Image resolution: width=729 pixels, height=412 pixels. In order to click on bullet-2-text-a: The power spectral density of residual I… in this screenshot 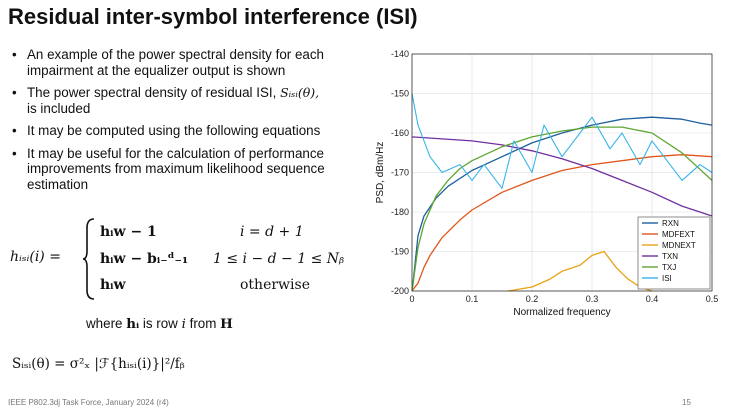, I will do `click(152, 92)`.